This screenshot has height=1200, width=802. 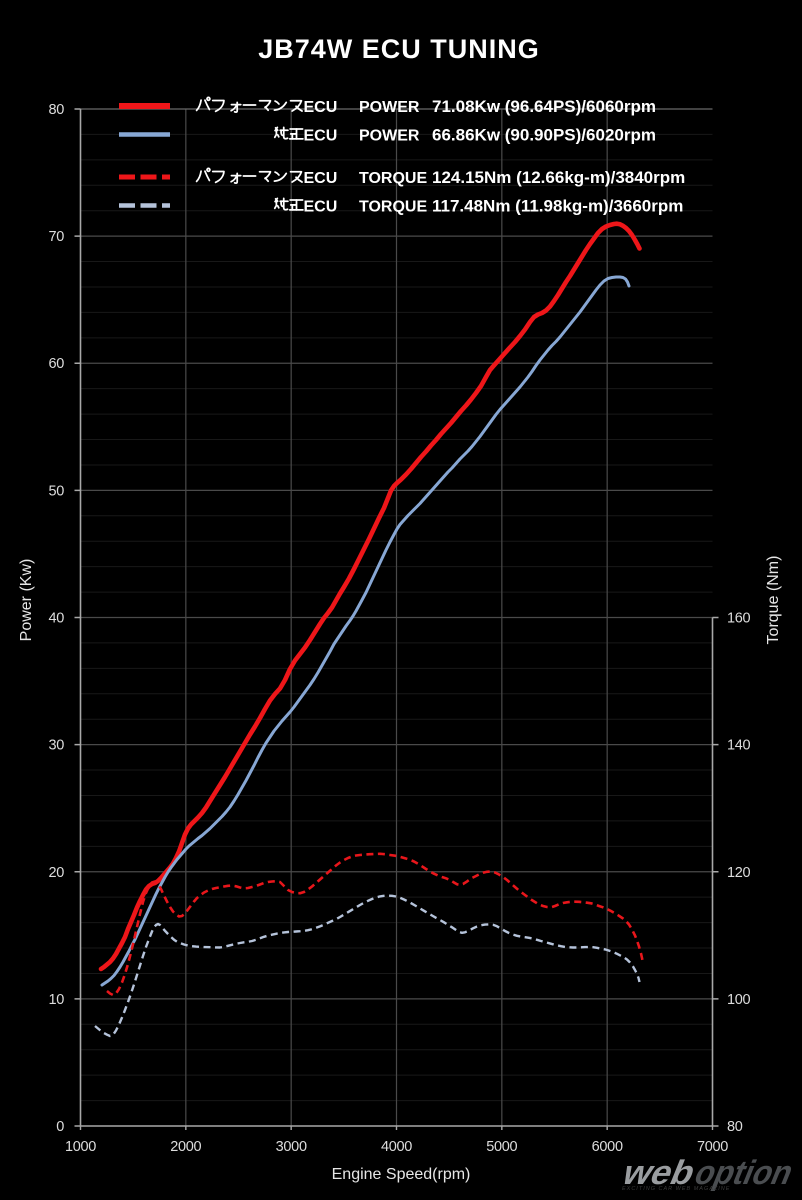 What do you see at coordinates (544, 135) in the screenshot?
I see `svg-text: 66.86Kw (90.90PS)/6020rpm` at bounding box center [544, 135].